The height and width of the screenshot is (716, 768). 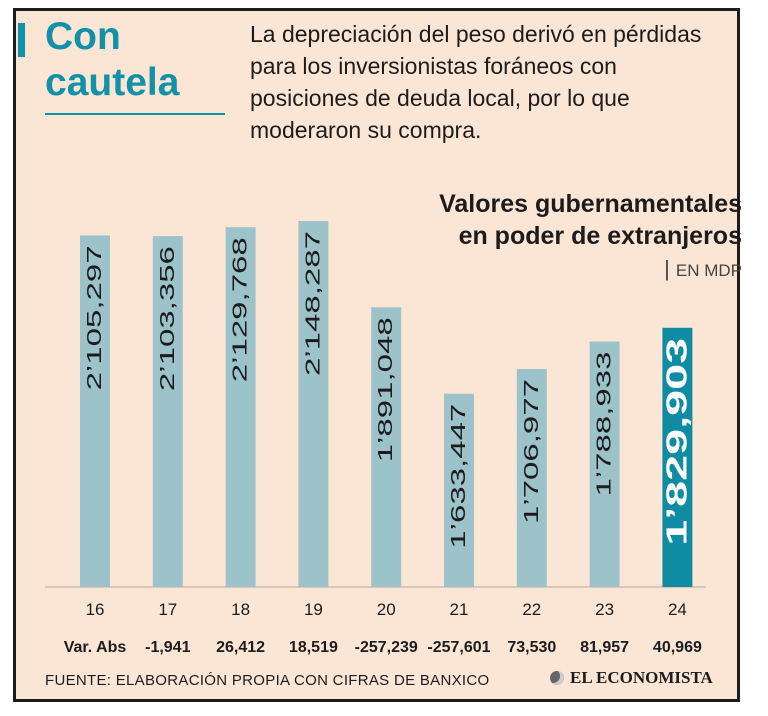 I want to click on brand-logo: EL ECONOMISTA, so click(x=631, y=678).